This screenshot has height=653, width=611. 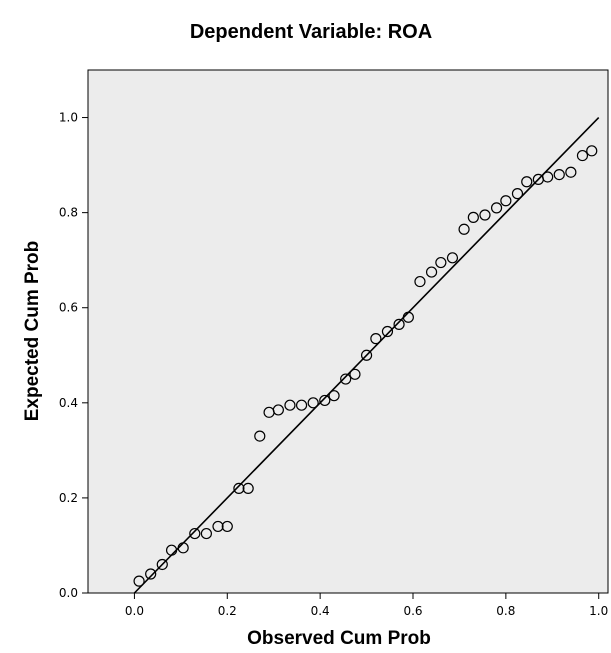 What do you see at coordinates (68, 118) in the screenshot?
I see `y-tick-label: 1.0` at bounding box center [68, 118].